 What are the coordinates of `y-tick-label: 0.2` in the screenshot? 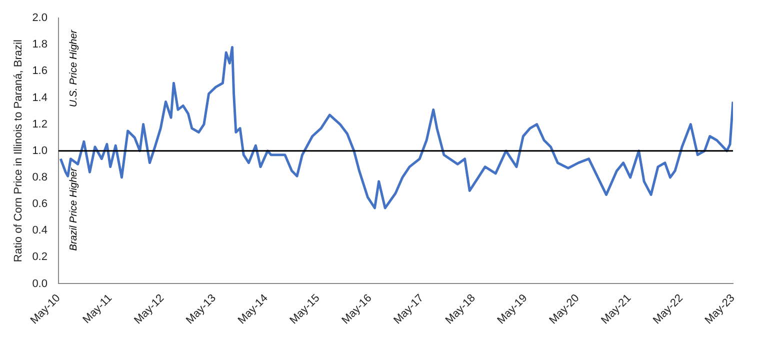 It's located at (40, 257).